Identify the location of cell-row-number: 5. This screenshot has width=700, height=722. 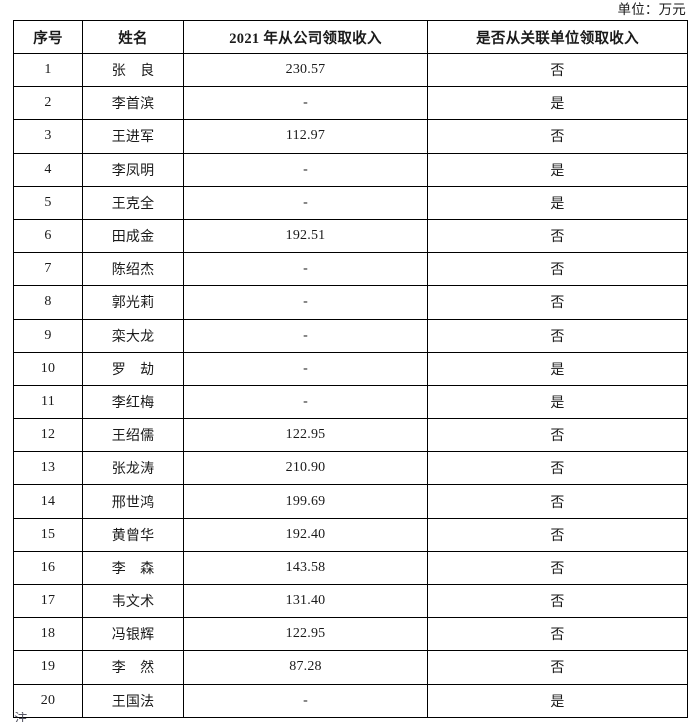
(48, 202).